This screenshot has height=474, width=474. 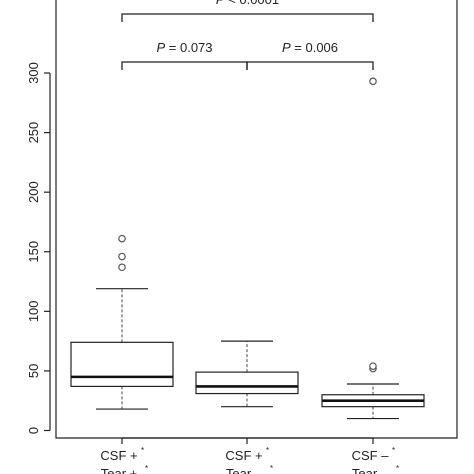 What do you see at coordinates (33, 252) in the screenshot?
I see `y-tick-label-150: 150` at bounding box center [33, 252].